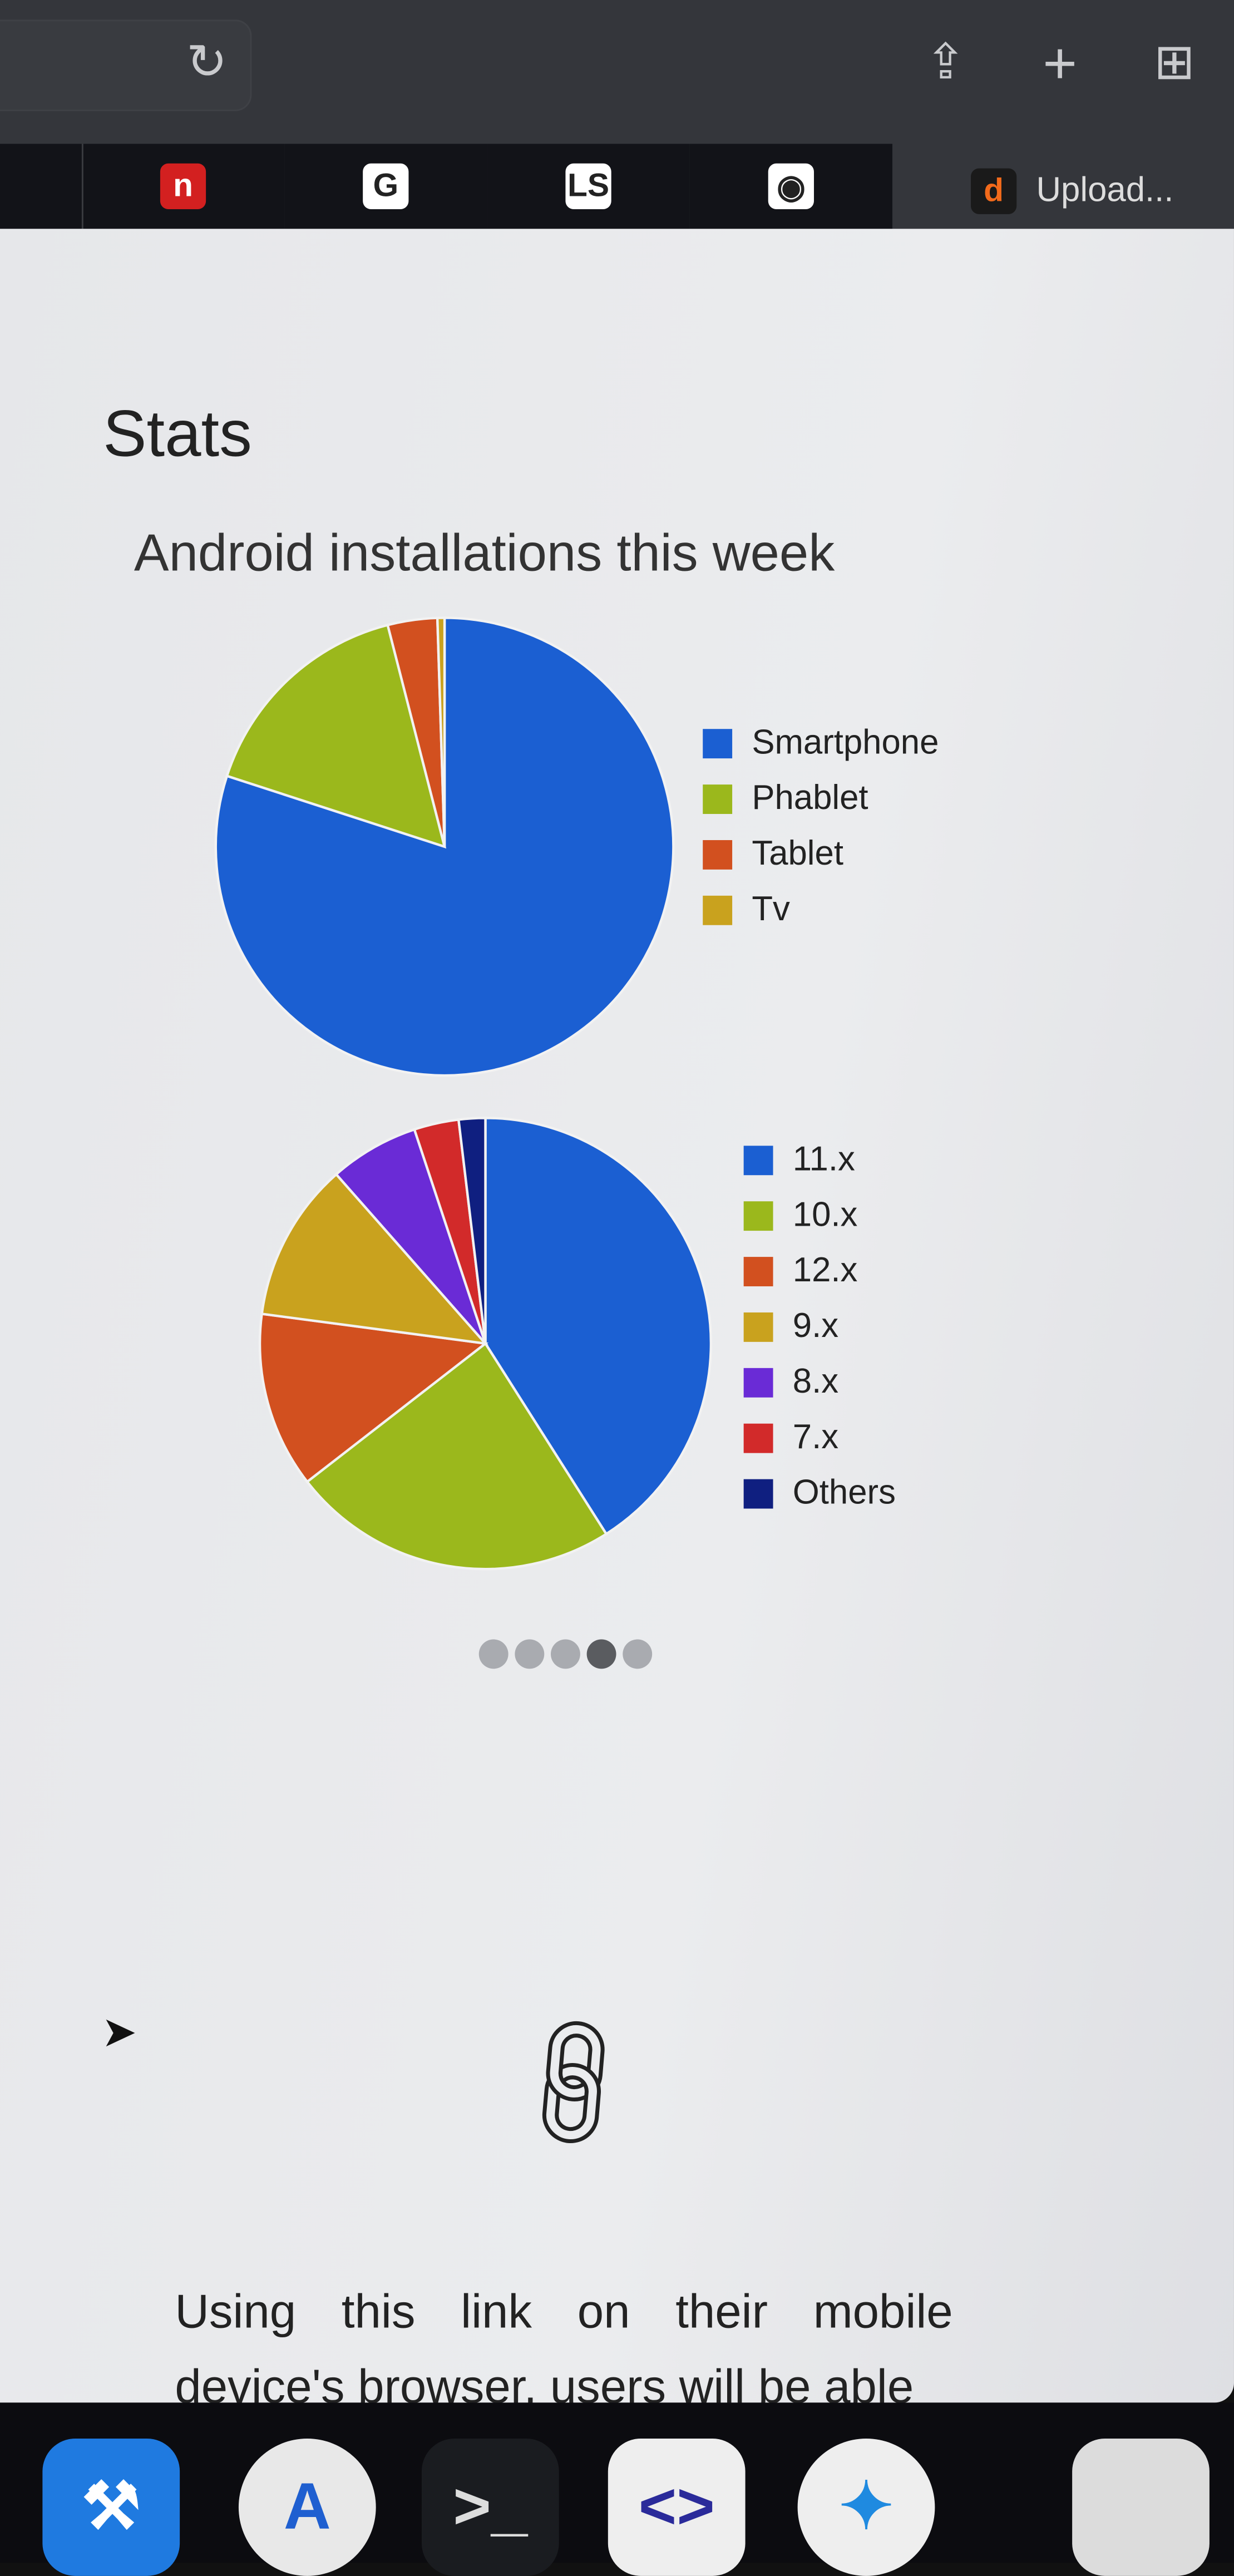  I want to click on legend-item: Tablet, so click(821, 854).